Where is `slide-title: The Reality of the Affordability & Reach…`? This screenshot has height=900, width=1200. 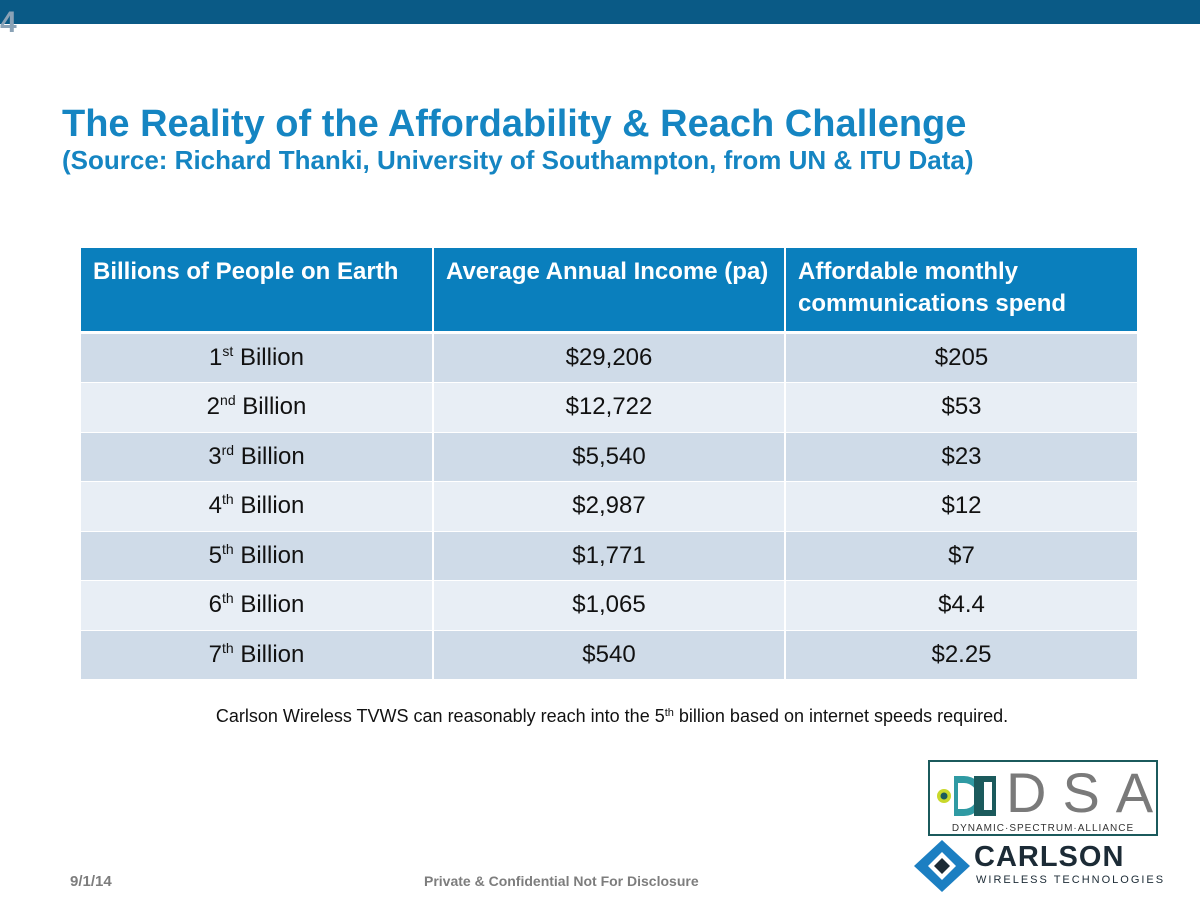
slide-title: The Reality of the Affordability & Reach… is located at coordinates (514, 124).